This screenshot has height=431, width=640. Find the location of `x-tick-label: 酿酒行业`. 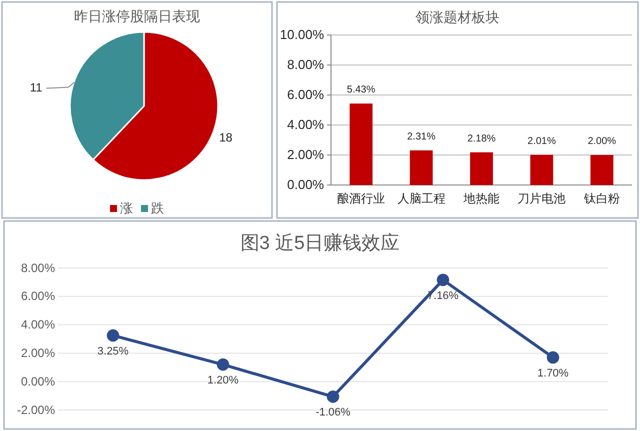

x-tick-label: 酿酒行业 is located at coordinates (361, 199).